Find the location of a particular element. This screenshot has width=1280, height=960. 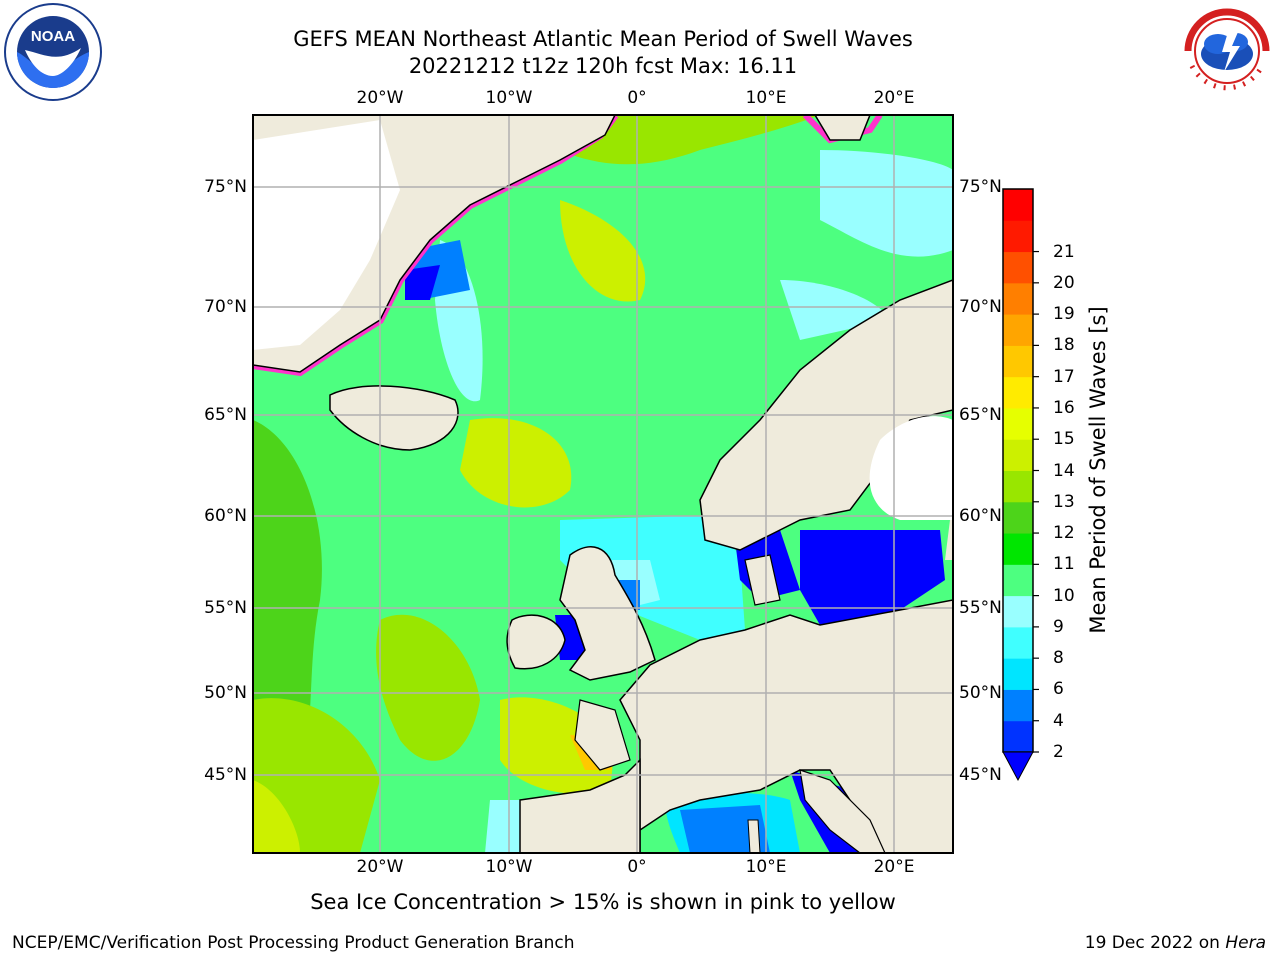

swell-region-biscay-offshore is located at coordinates (428, 687).